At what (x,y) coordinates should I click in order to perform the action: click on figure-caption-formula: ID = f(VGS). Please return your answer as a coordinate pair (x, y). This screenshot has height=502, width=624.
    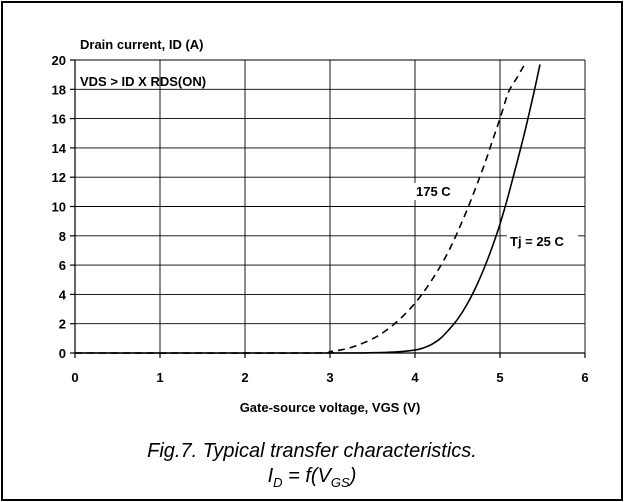
    Looking at the image, I should click on (312, 477).